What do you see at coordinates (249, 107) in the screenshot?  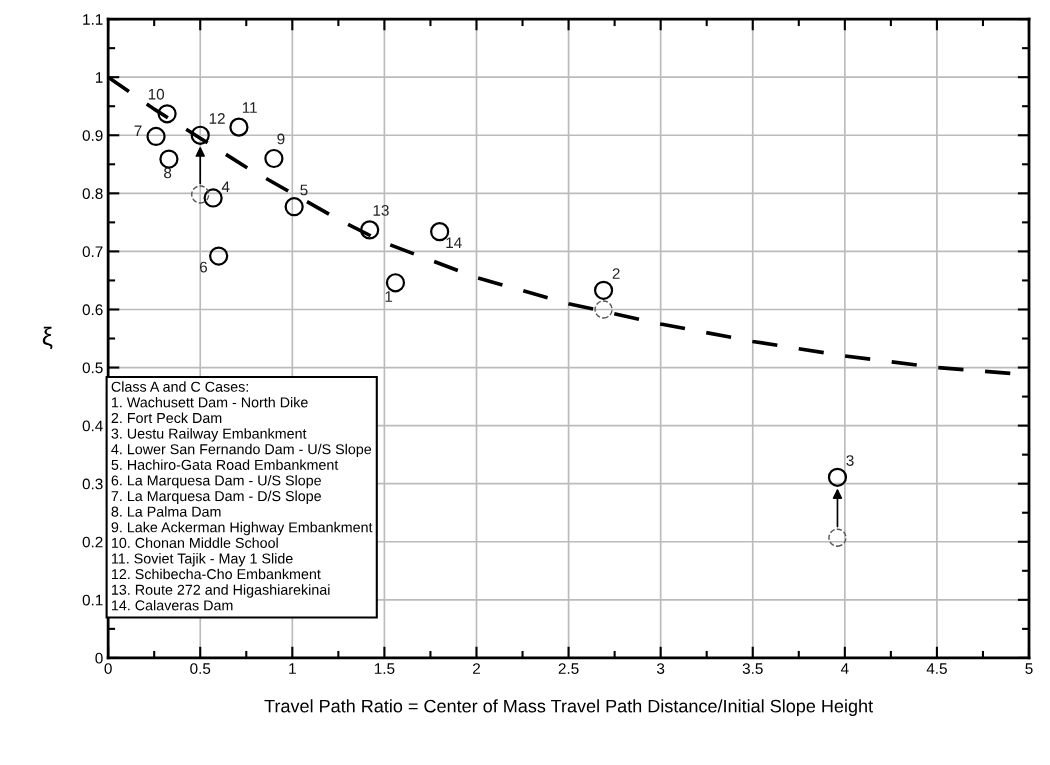 I see `annotation: 11` at bounding box center [249, 107].